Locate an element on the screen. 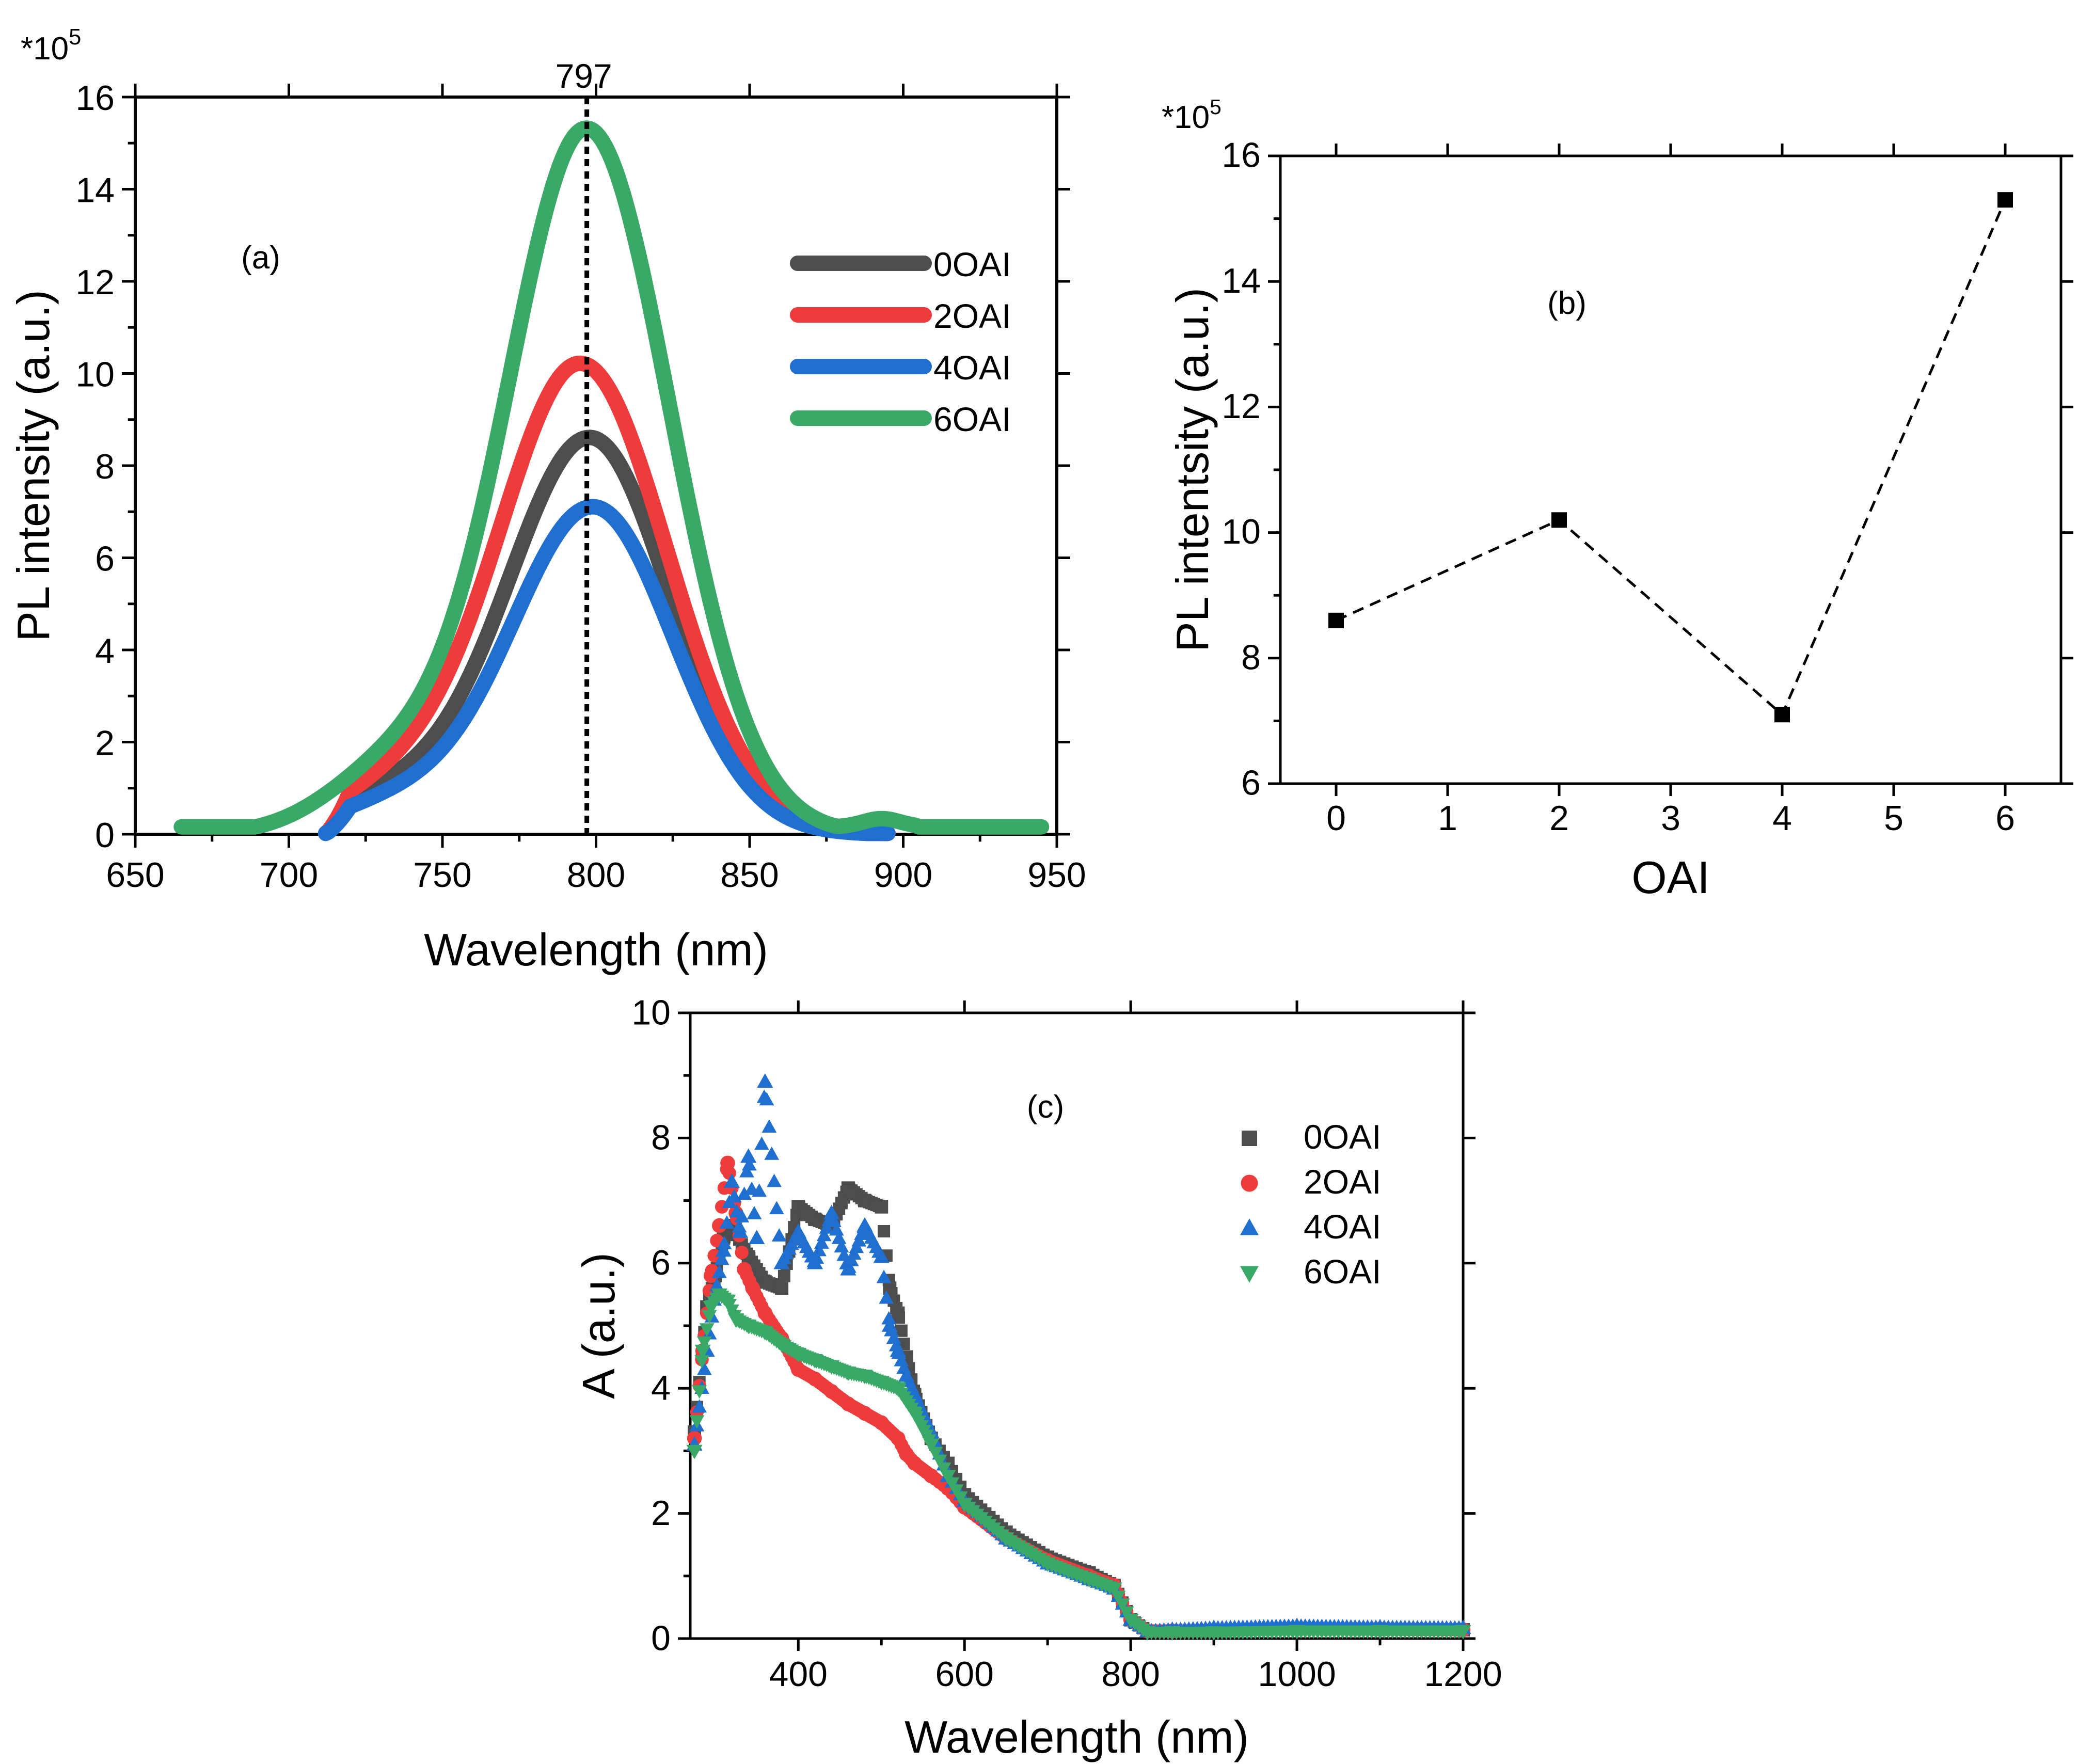 The image size is (2078, 1764). x-tick-label: 4 is located at coordinates (1782, 818).